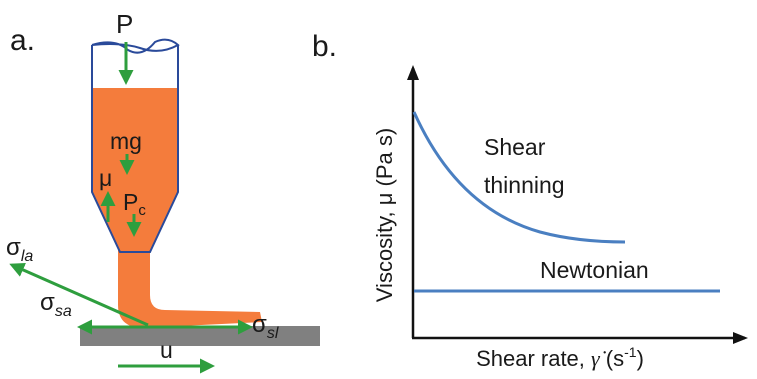 Image resolution: width=757 pixels, height=379 pixels. I want to click on panel-b-label: b., so click(324, 46).